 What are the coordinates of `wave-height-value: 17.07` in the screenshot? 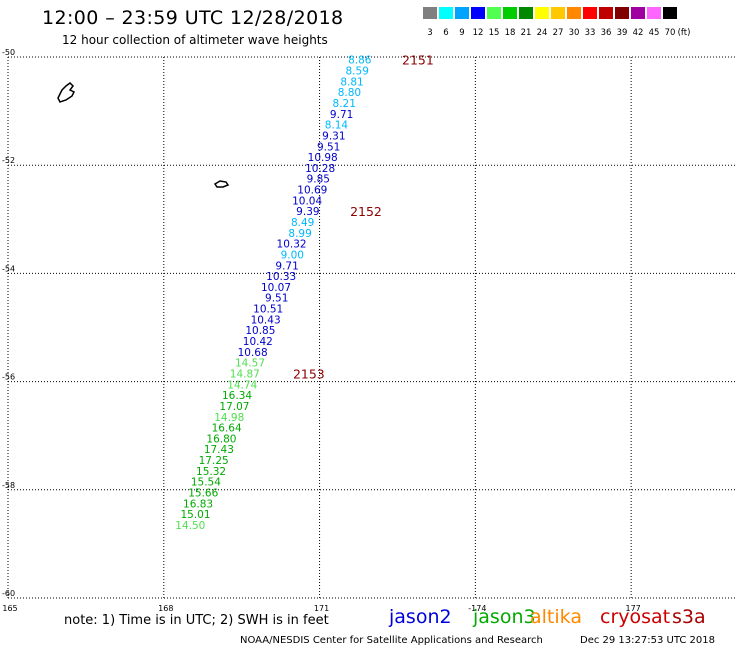 It's located at (234, 407).